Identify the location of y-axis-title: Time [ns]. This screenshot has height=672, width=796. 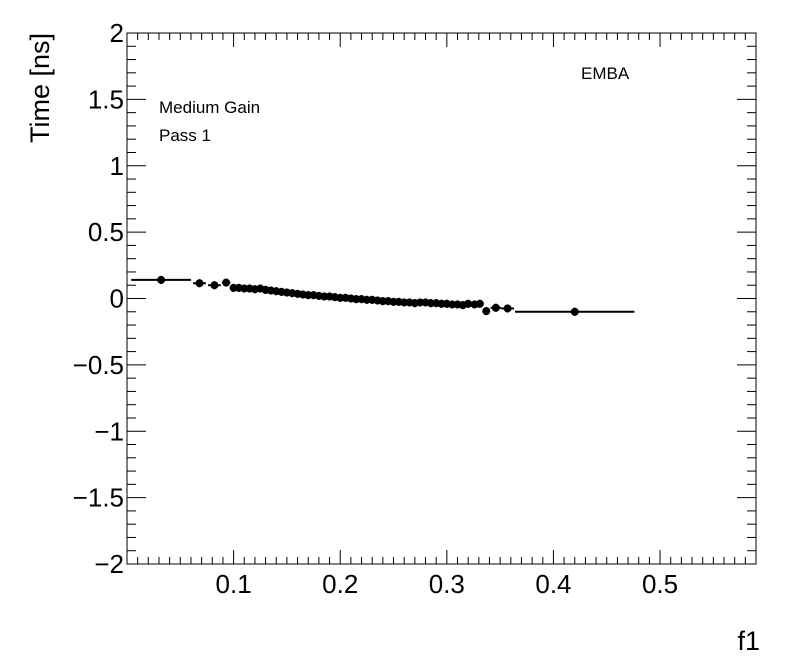
(40, 88).